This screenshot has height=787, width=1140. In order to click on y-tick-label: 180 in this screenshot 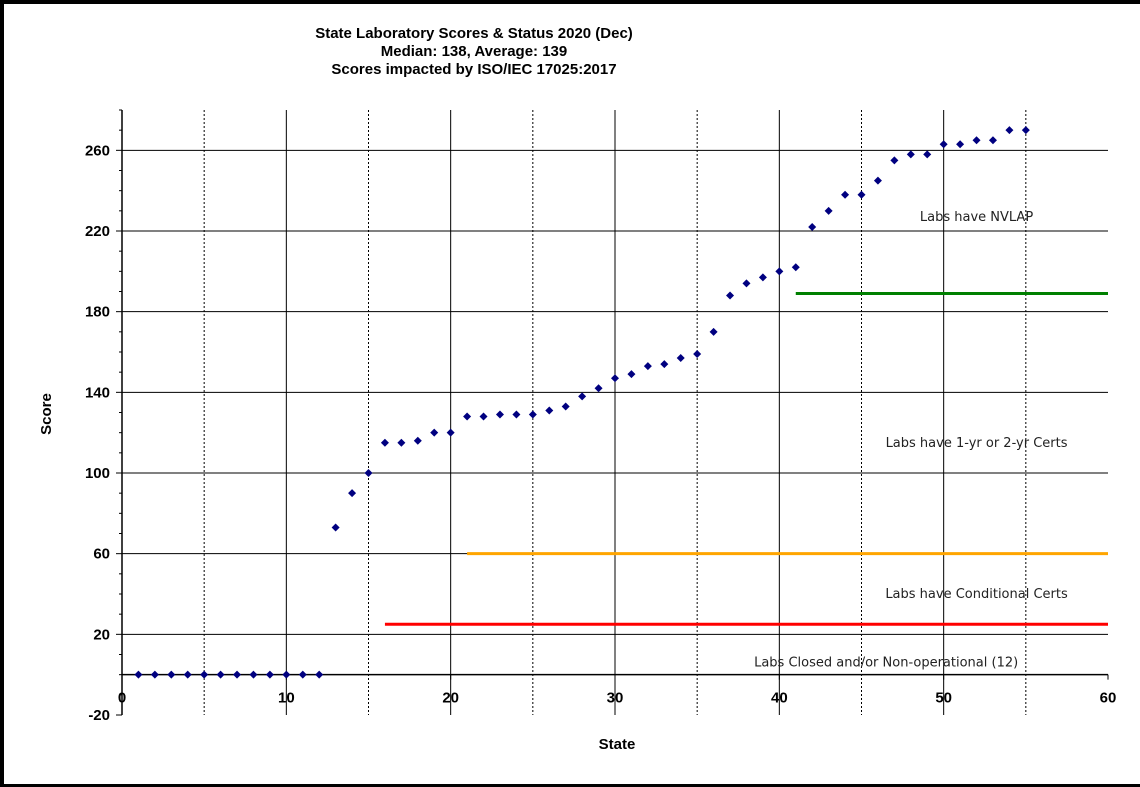, I will do `click(97, 312)`.